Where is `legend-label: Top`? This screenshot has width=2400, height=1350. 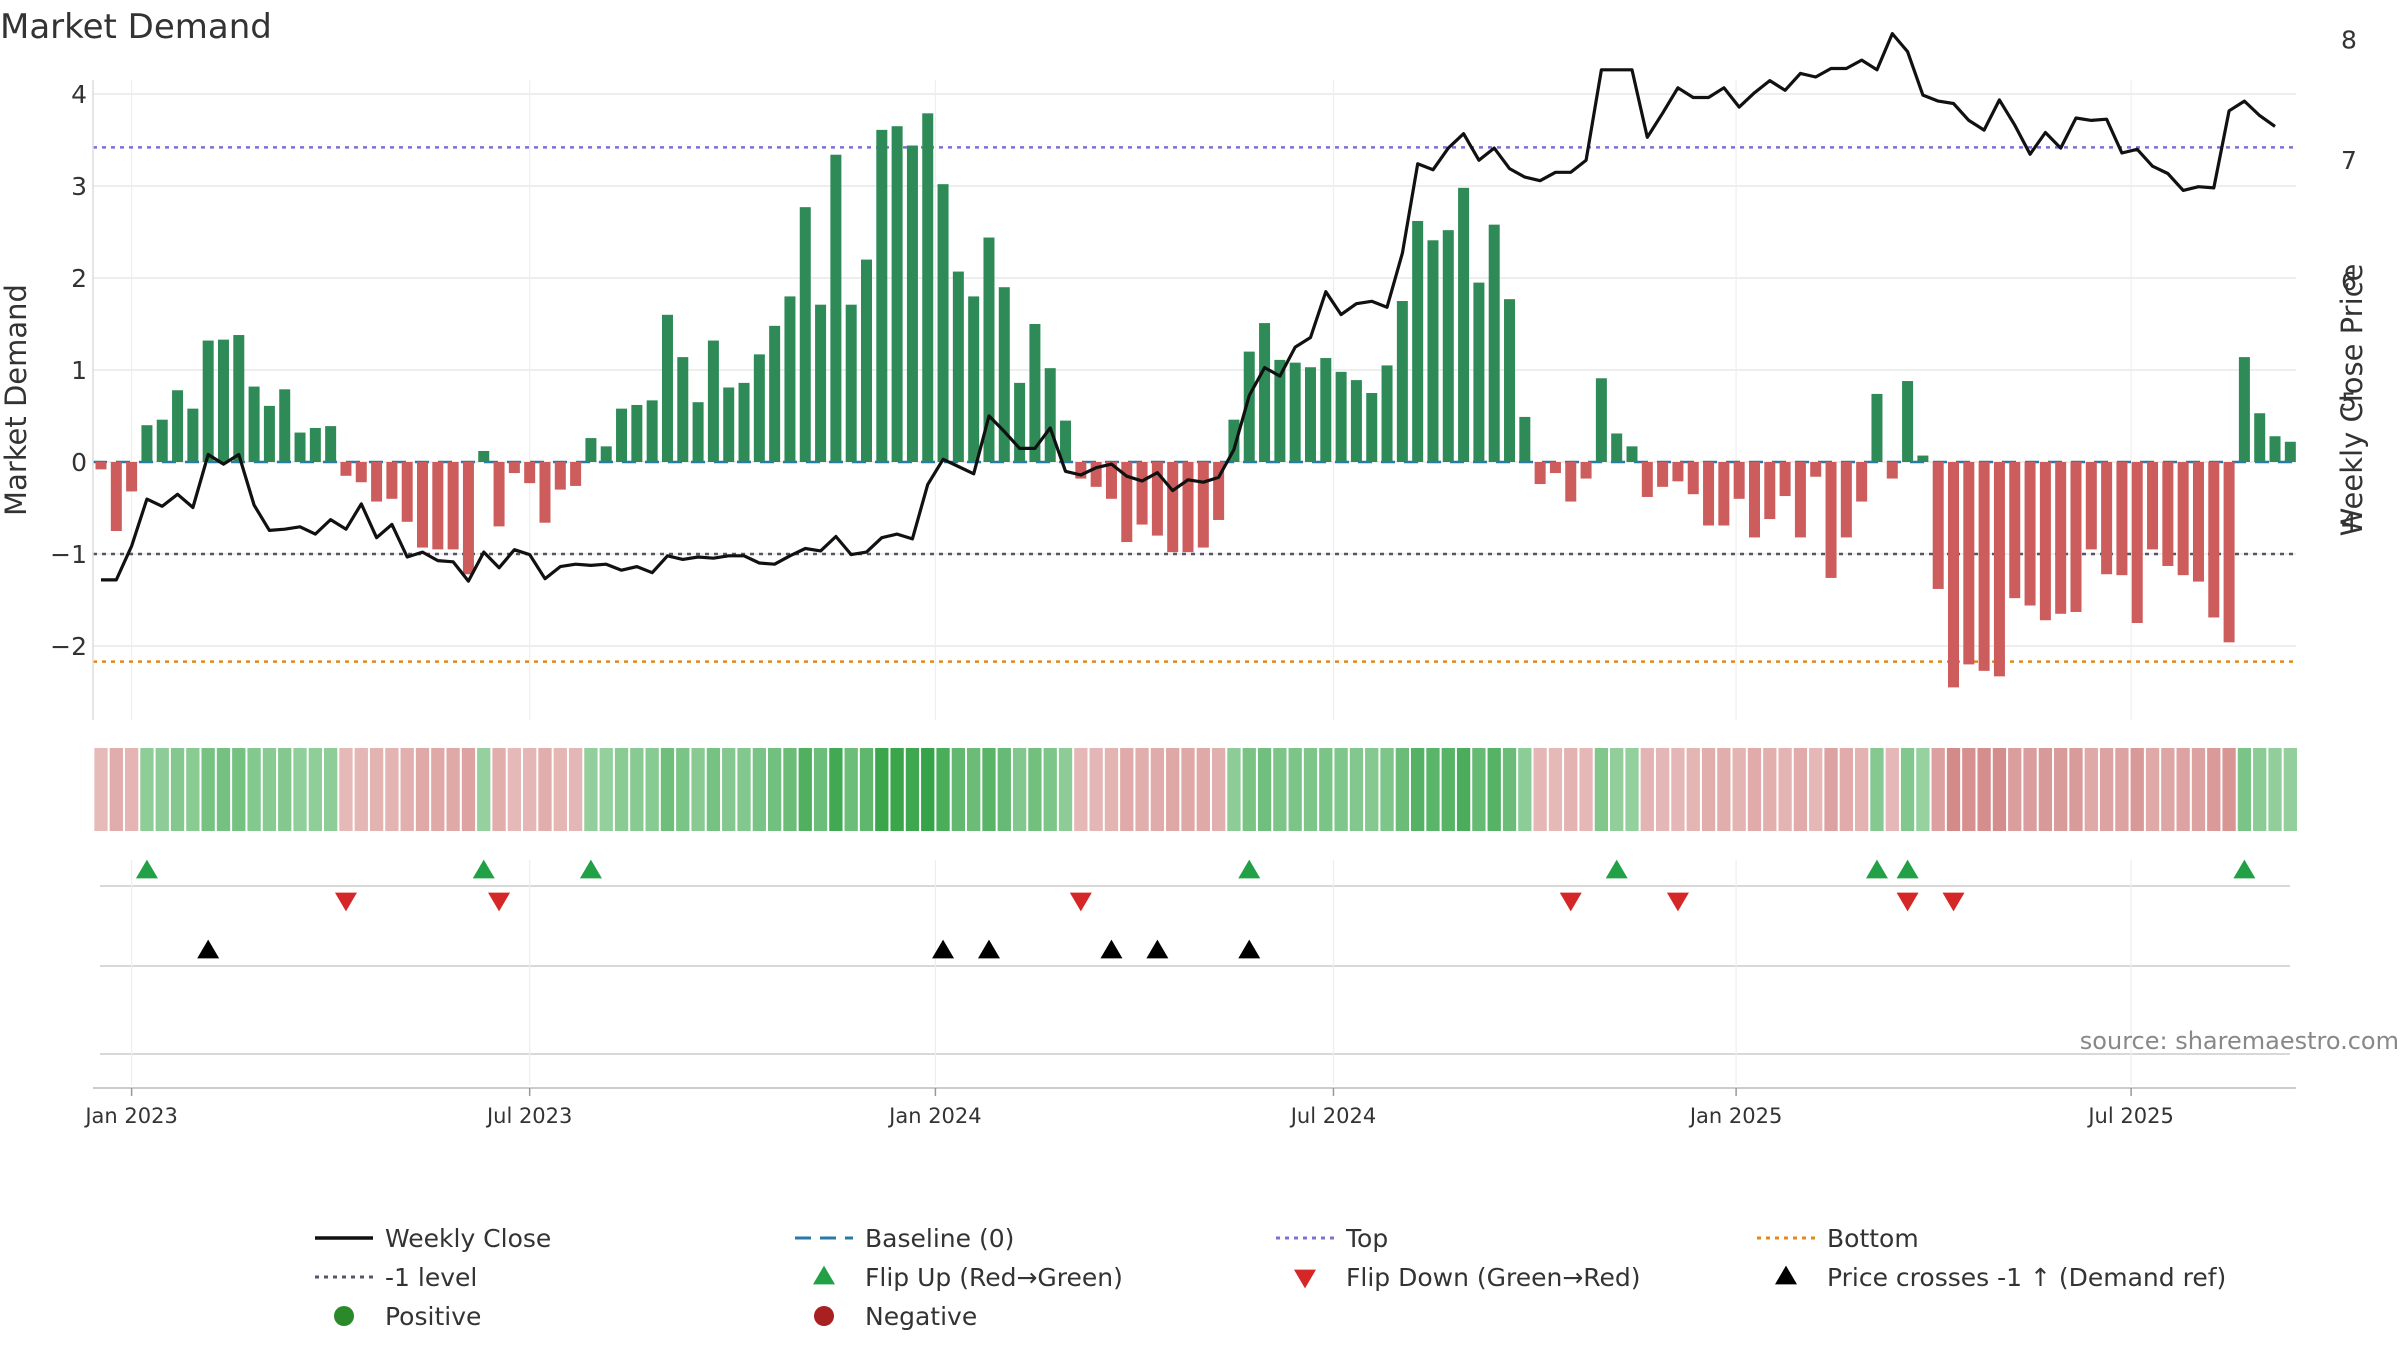 legend-label: Top is located at coordinates (1366, 1238).